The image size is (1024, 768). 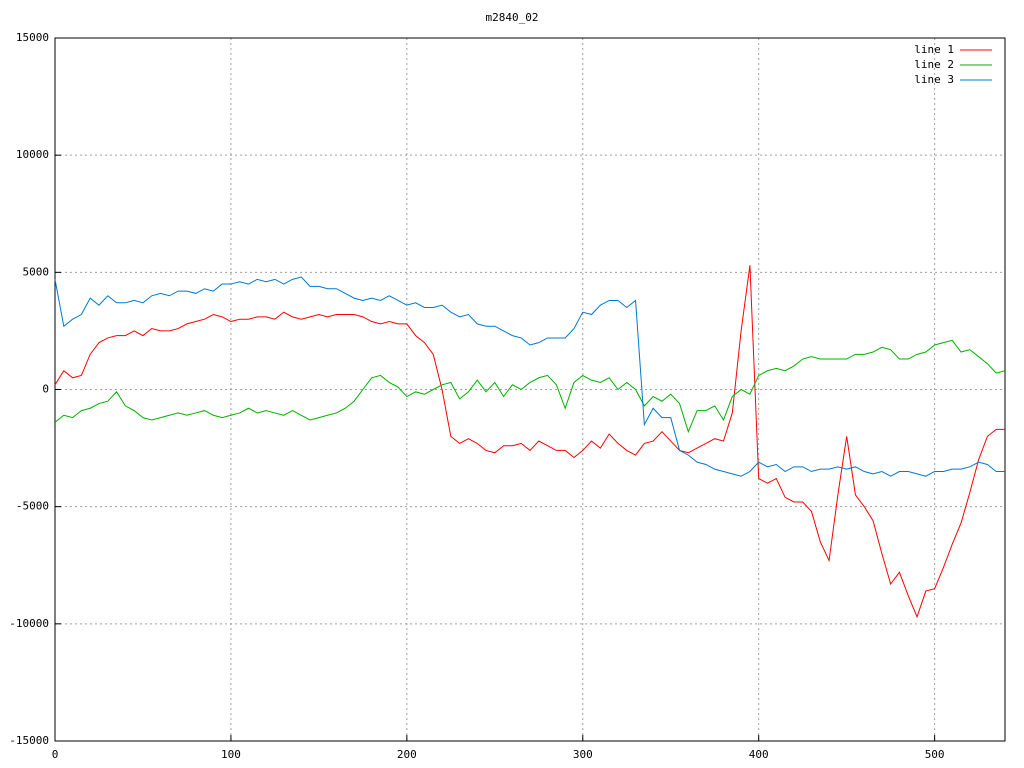 I want to click on y-tick-label: 5000, so click(x=36, y=271).